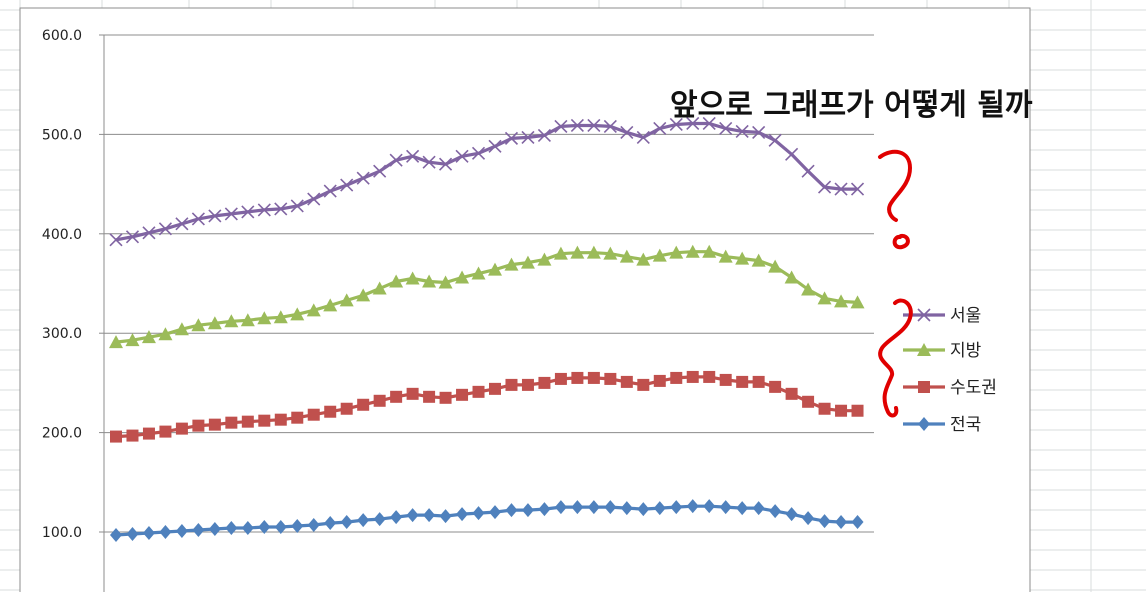 Image resolution: width=1146 pixels, height=592 pixels. I want to click on legend-item: 전국, so click(942, 425).